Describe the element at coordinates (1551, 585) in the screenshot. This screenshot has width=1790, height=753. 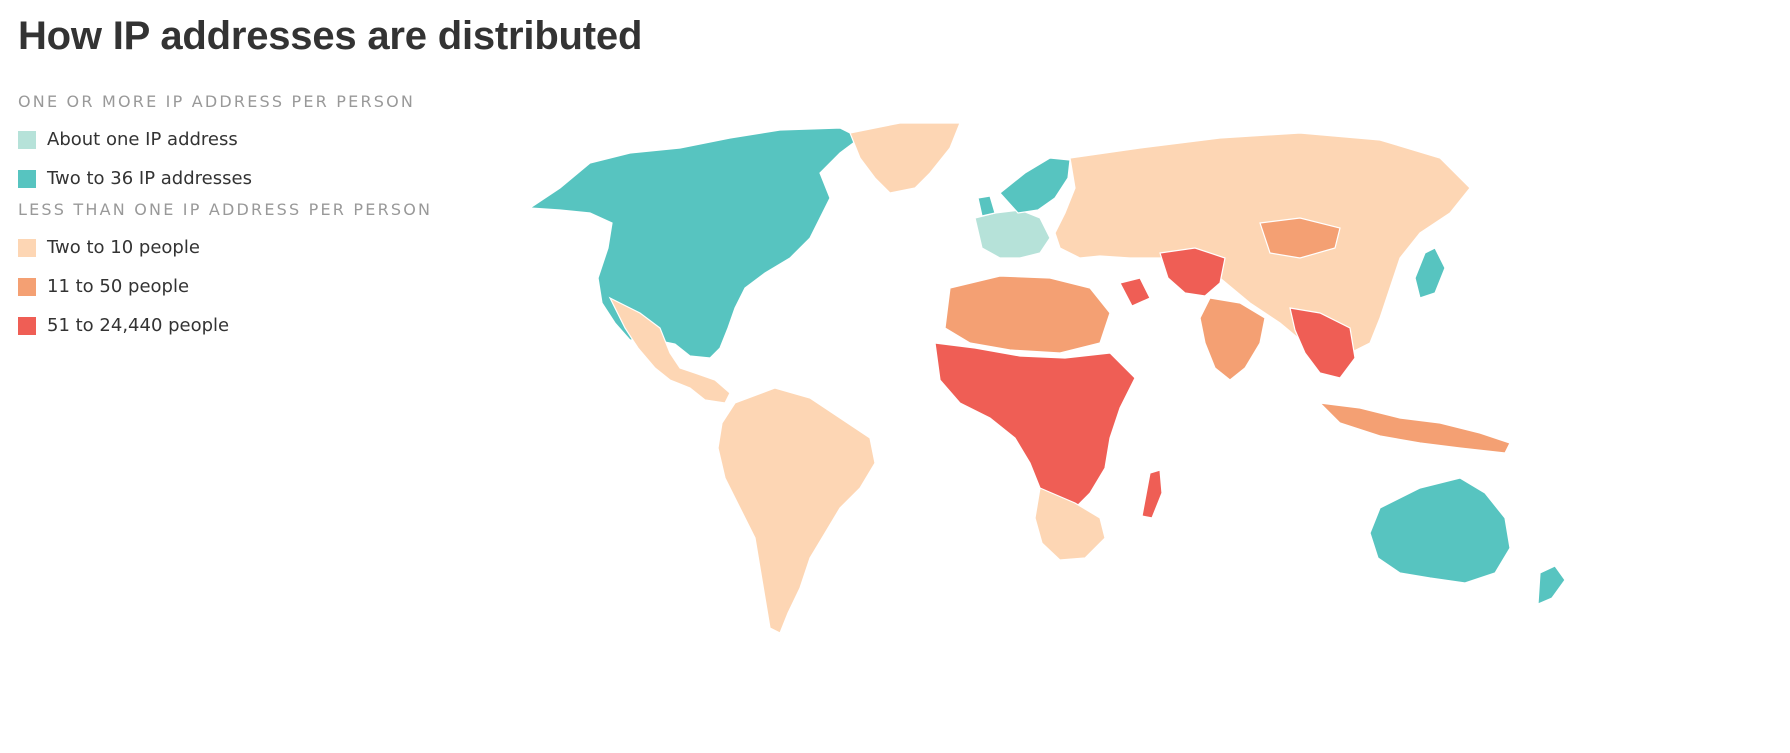
I see `region-new-zealand` at that location.